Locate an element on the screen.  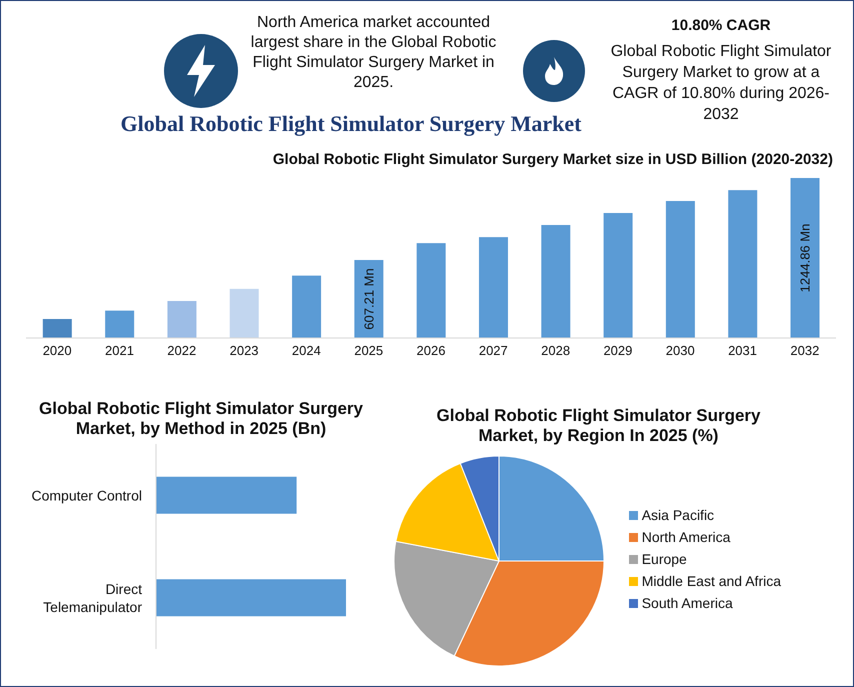
text: Global Robotic Flight Simulator Surgery Market is located at coordinates (351, 124).